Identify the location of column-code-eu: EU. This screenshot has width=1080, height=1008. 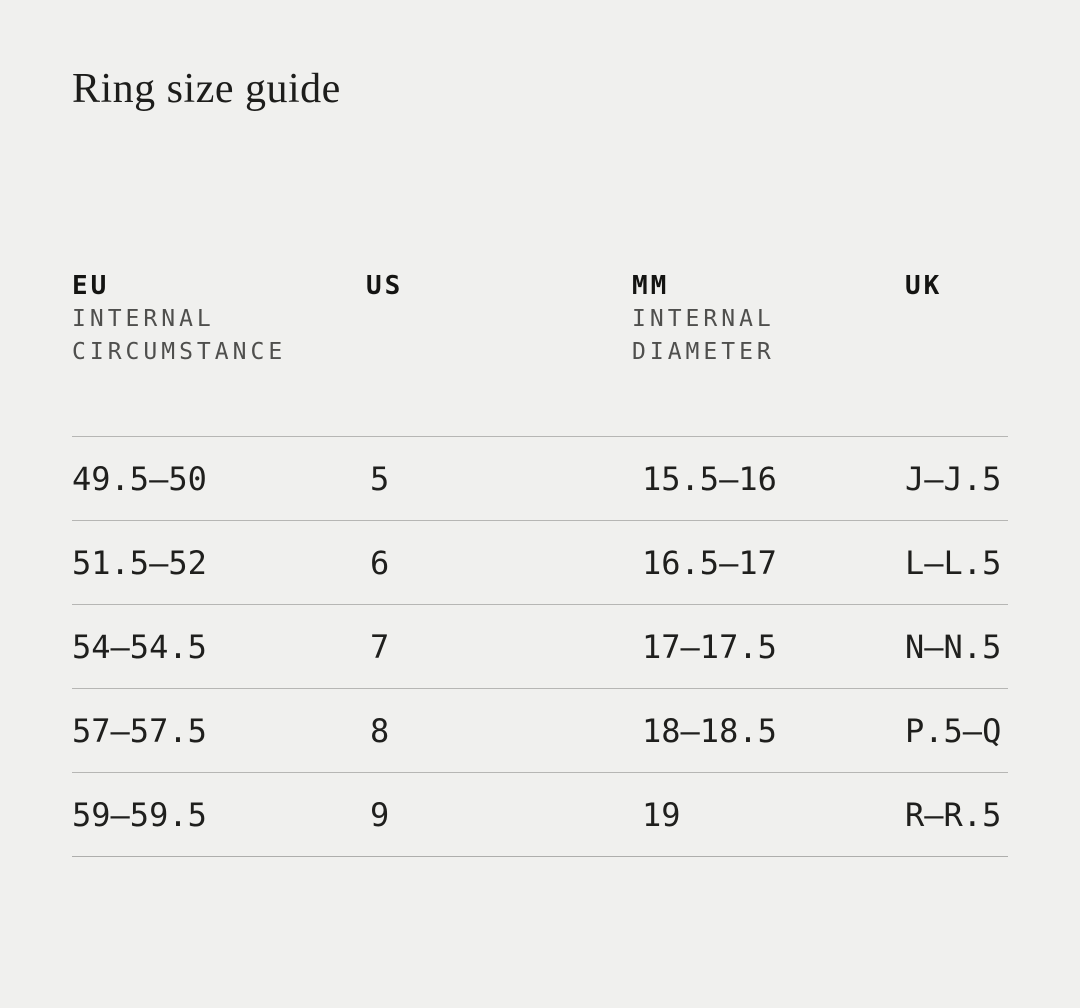
(91, 286).